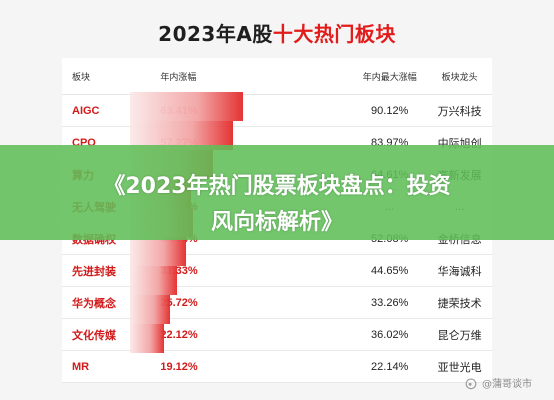  What do you see at coordinates (277, 186) in the screenshot?
I see `overlay-headline-line1: 《2023年热门股票板块盘点：投资` at bounding box center [277, 186].